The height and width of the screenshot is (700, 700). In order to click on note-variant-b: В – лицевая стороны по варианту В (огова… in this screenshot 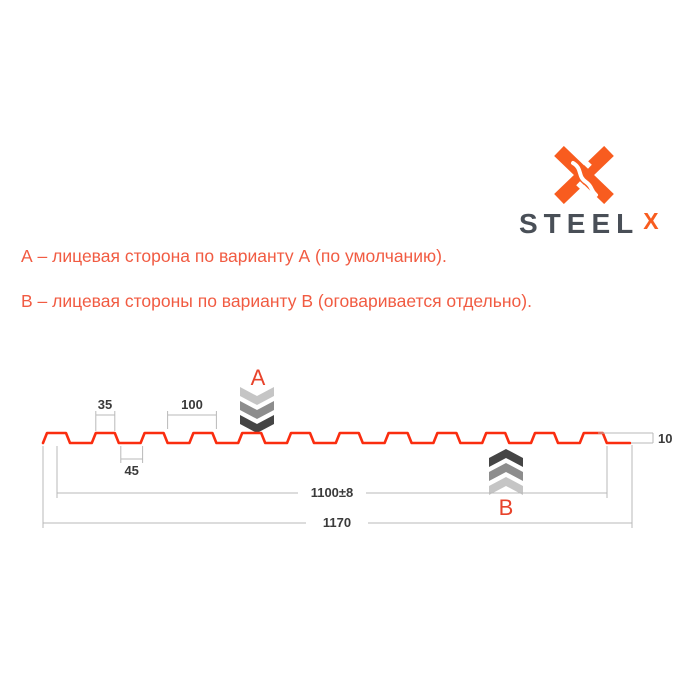, I will do `click(276, 301)`.